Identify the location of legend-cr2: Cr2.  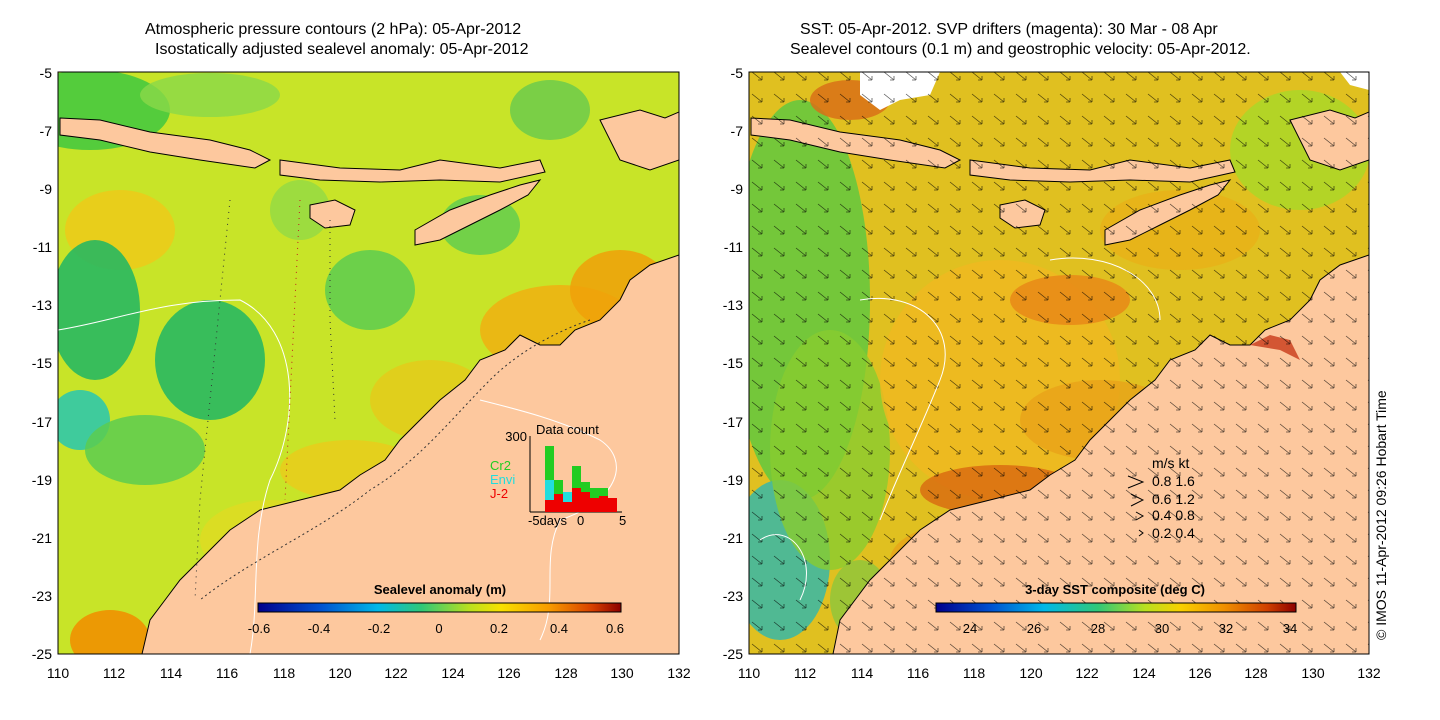
(500, 465).